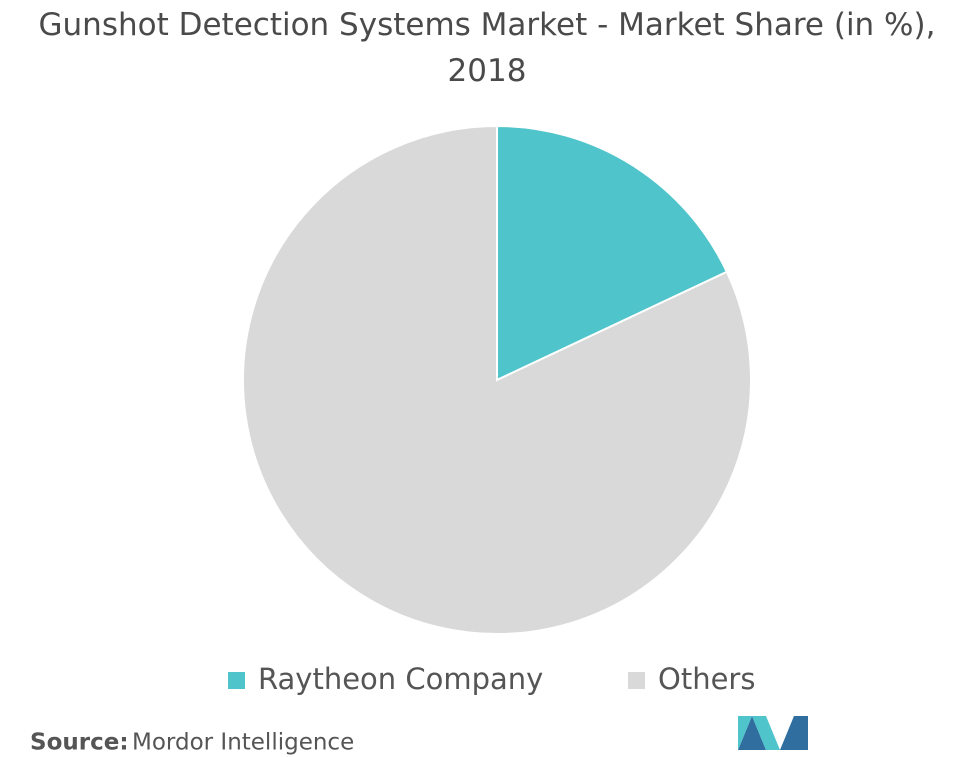  What do you see at coordinates (773, 733) in the screenshot?
I see `logo` at bounding box center [773, 733].